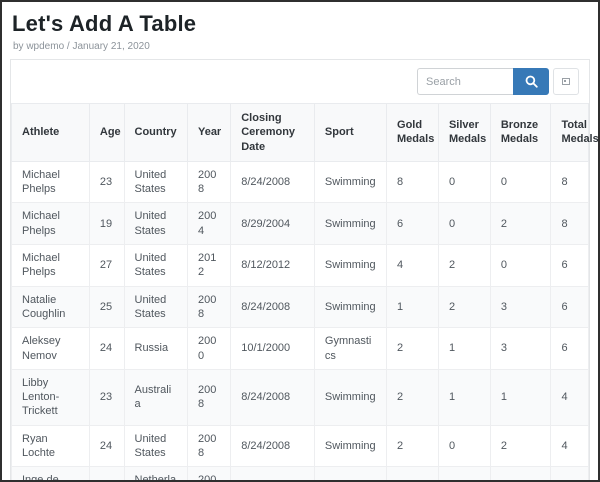  I want to click on search-button, so click(531, 81).